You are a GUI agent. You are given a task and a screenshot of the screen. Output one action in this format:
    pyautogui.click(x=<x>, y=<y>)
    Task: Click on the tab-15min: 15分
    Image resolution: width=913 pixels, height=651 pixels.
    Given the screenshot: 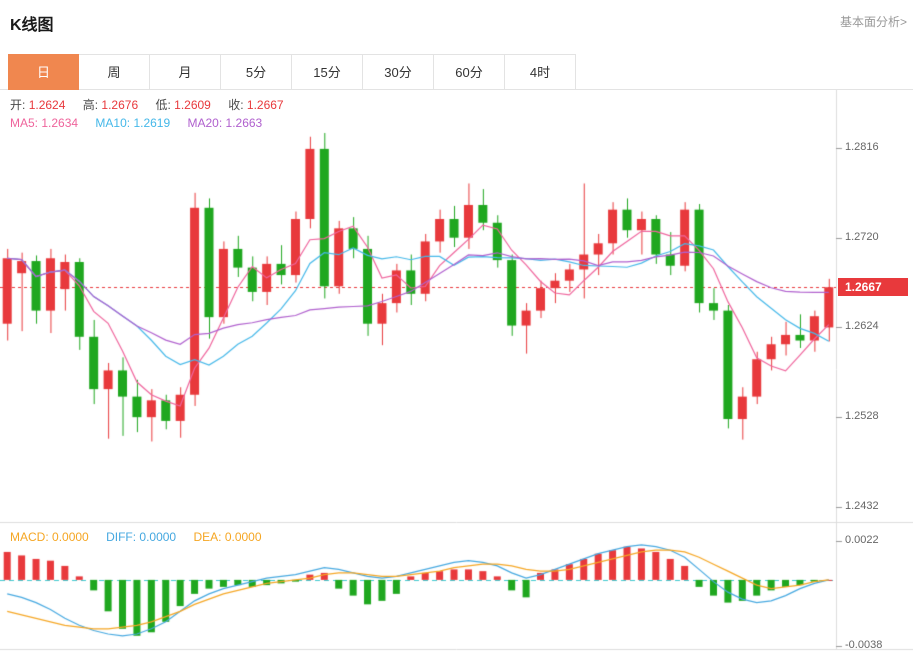 What is the action you would take?
    pyautogui.click(x=327, y=72)
    